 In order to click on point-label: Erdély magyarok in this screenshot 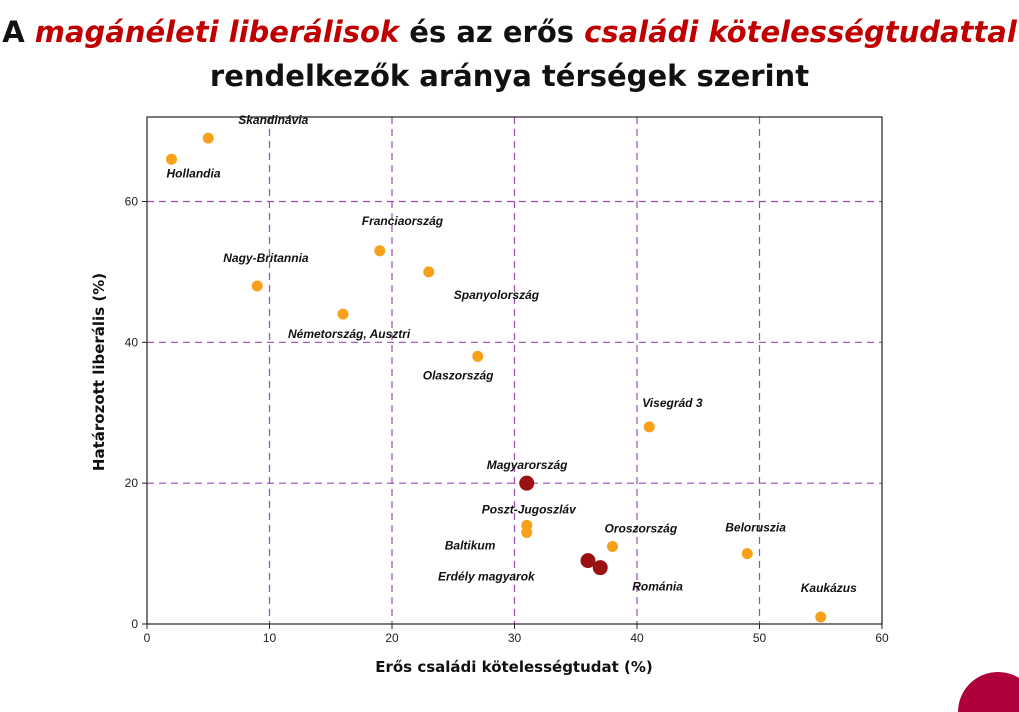, I will do `click(487, 577)`.